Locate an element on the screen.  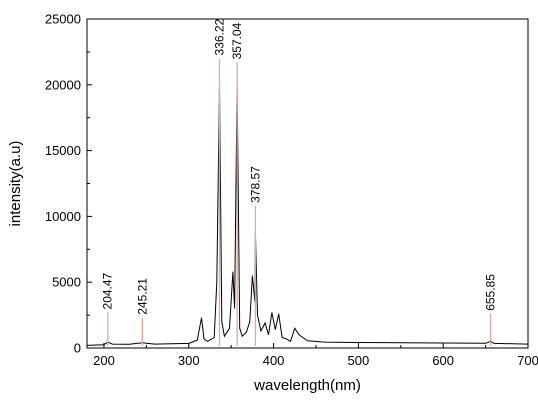
peak-label: 204.47 is located at coordinates (108, 290).